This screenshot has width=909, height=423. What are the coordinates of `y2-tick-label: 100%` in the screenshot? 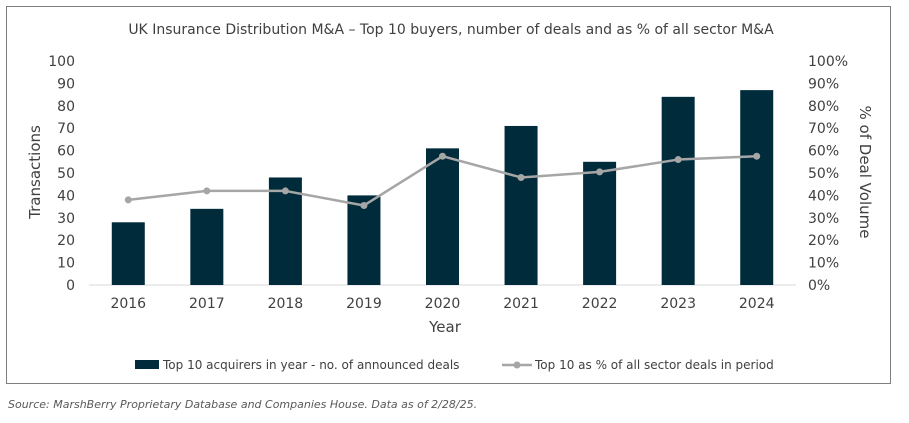 It's located at (828, 62).